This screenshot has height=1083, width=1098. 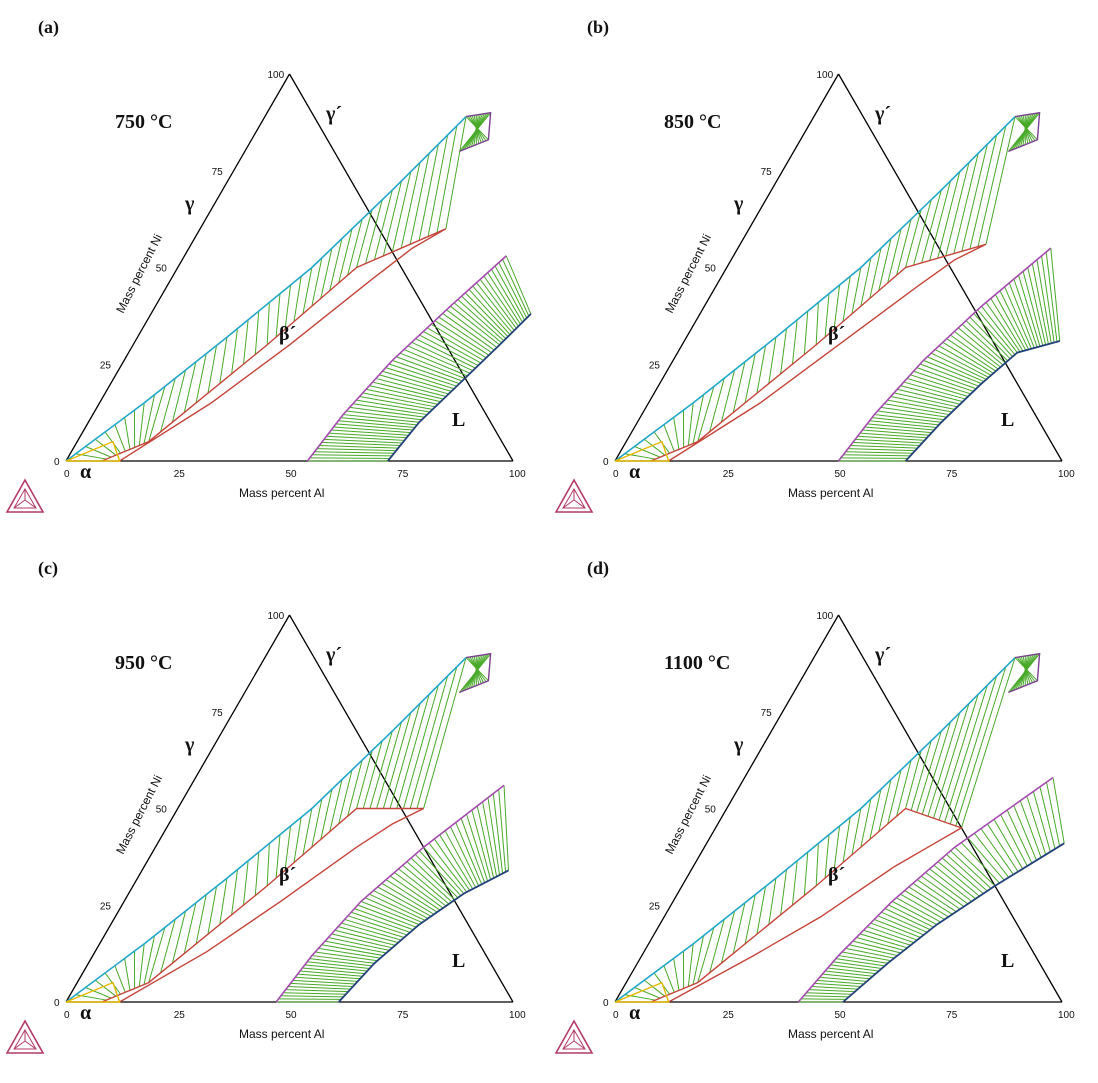 What do you see at coordinates (655, 906) in the screenshot?
I see `y-tick-label: 25` at bounding box center [655, 906].